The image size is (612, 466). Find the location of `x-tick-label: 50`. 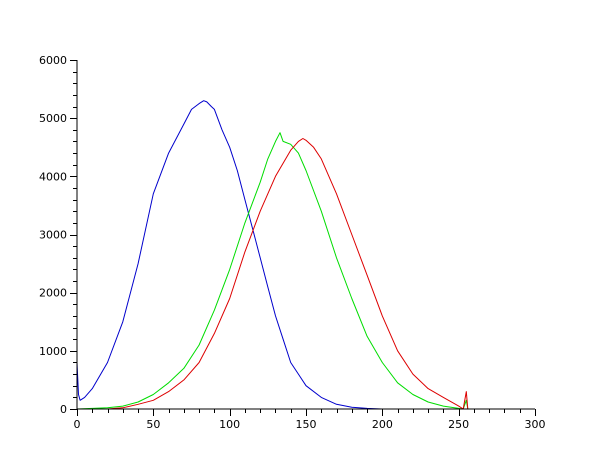

x-tick-label: 50 is located at coordinates (153, 424).